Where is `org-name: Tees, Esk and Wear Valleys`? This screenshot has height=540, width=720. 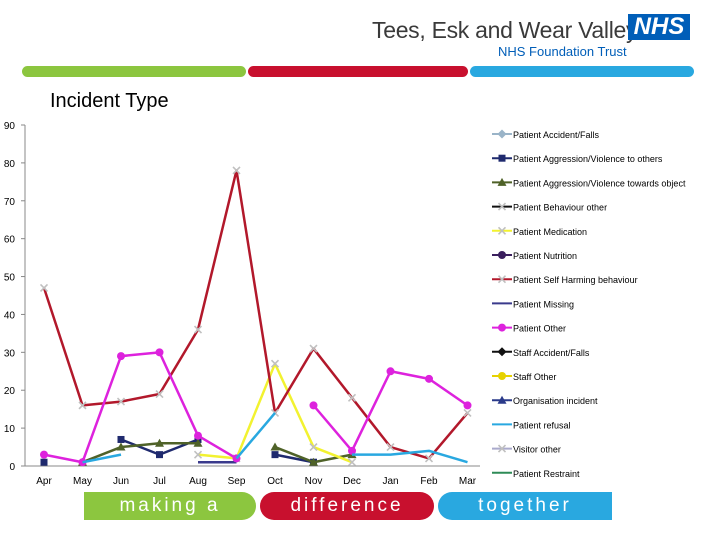
org-name: Tees, Esk and Wear Valleys is located at coordinates (510, 30).